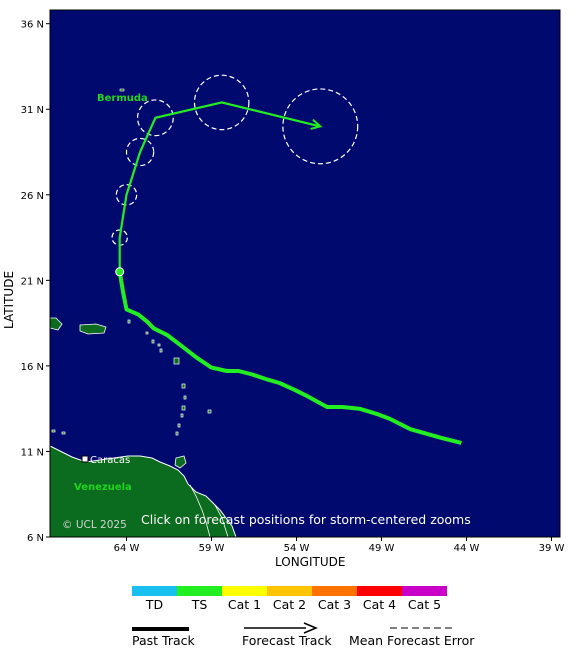  Describe the element at coordinates (412, 640) in the screenshot. I see `mean-error-label: Mean Forecast Error` at that location.